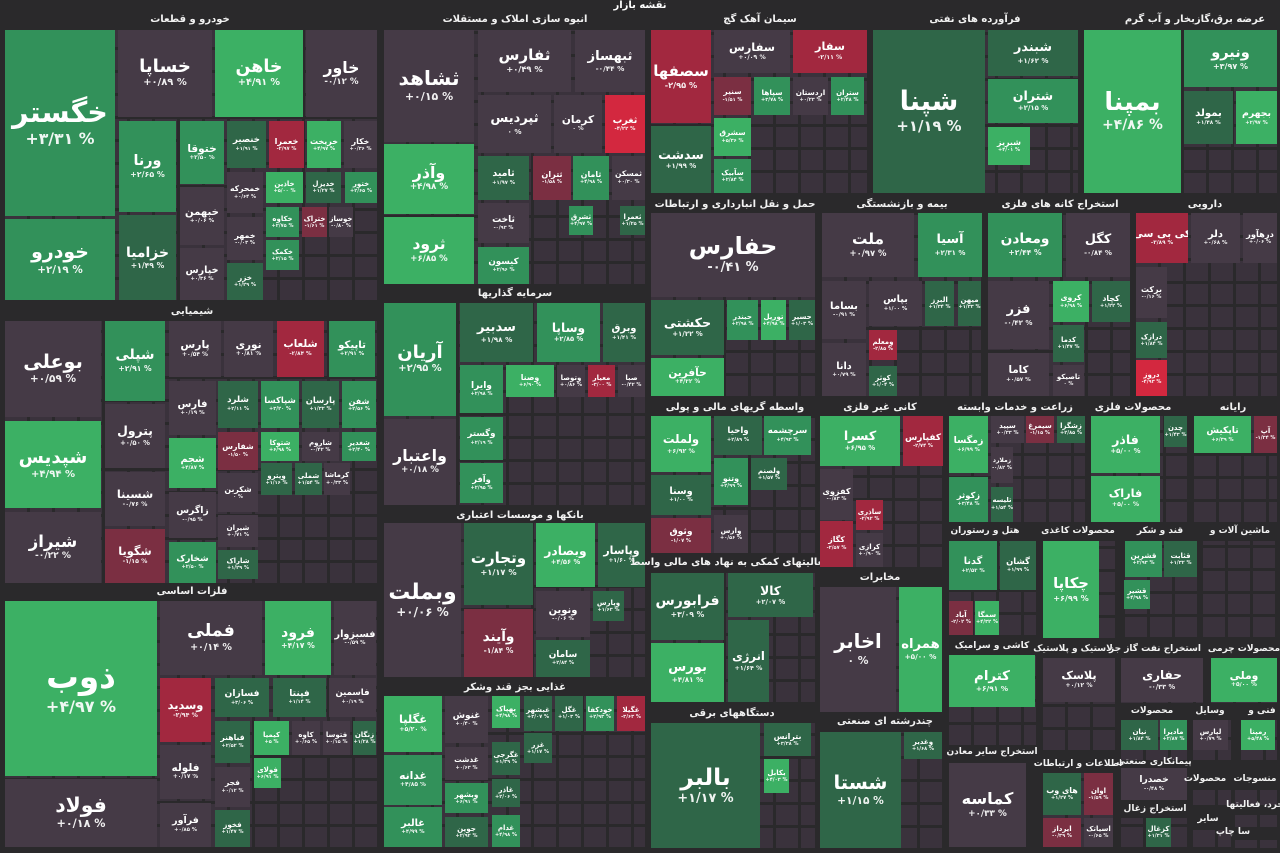 The height and width of the screenshot is (853, 1280). What do you see at coordinates (961, 618) in the screenshot?
I see `stock-tile: آباد -۲/۰۲ %` at bounding box center [961, 618].